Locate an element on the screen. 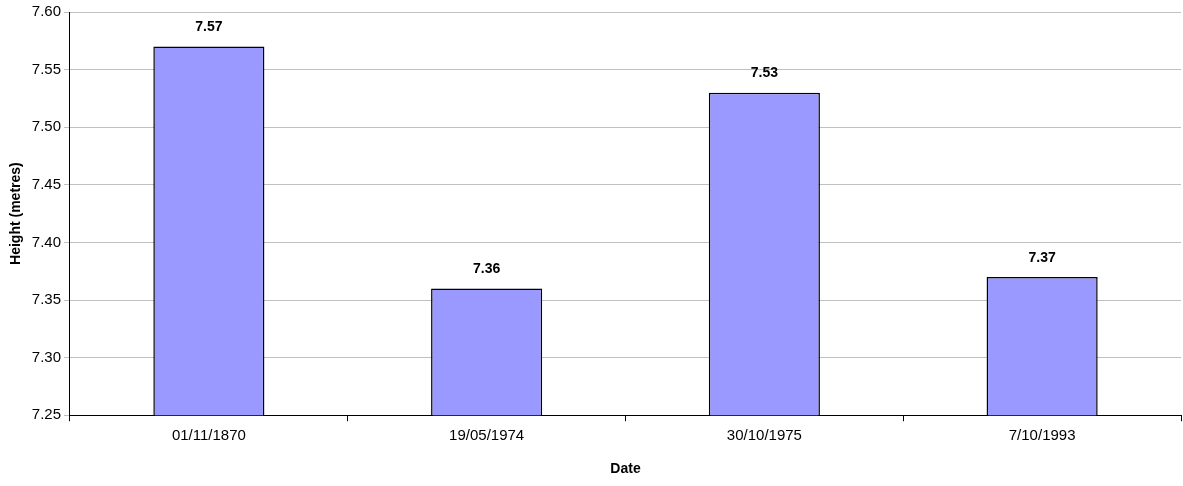  y-axis-title: Height (metres) is located at coordinates (15, 213).